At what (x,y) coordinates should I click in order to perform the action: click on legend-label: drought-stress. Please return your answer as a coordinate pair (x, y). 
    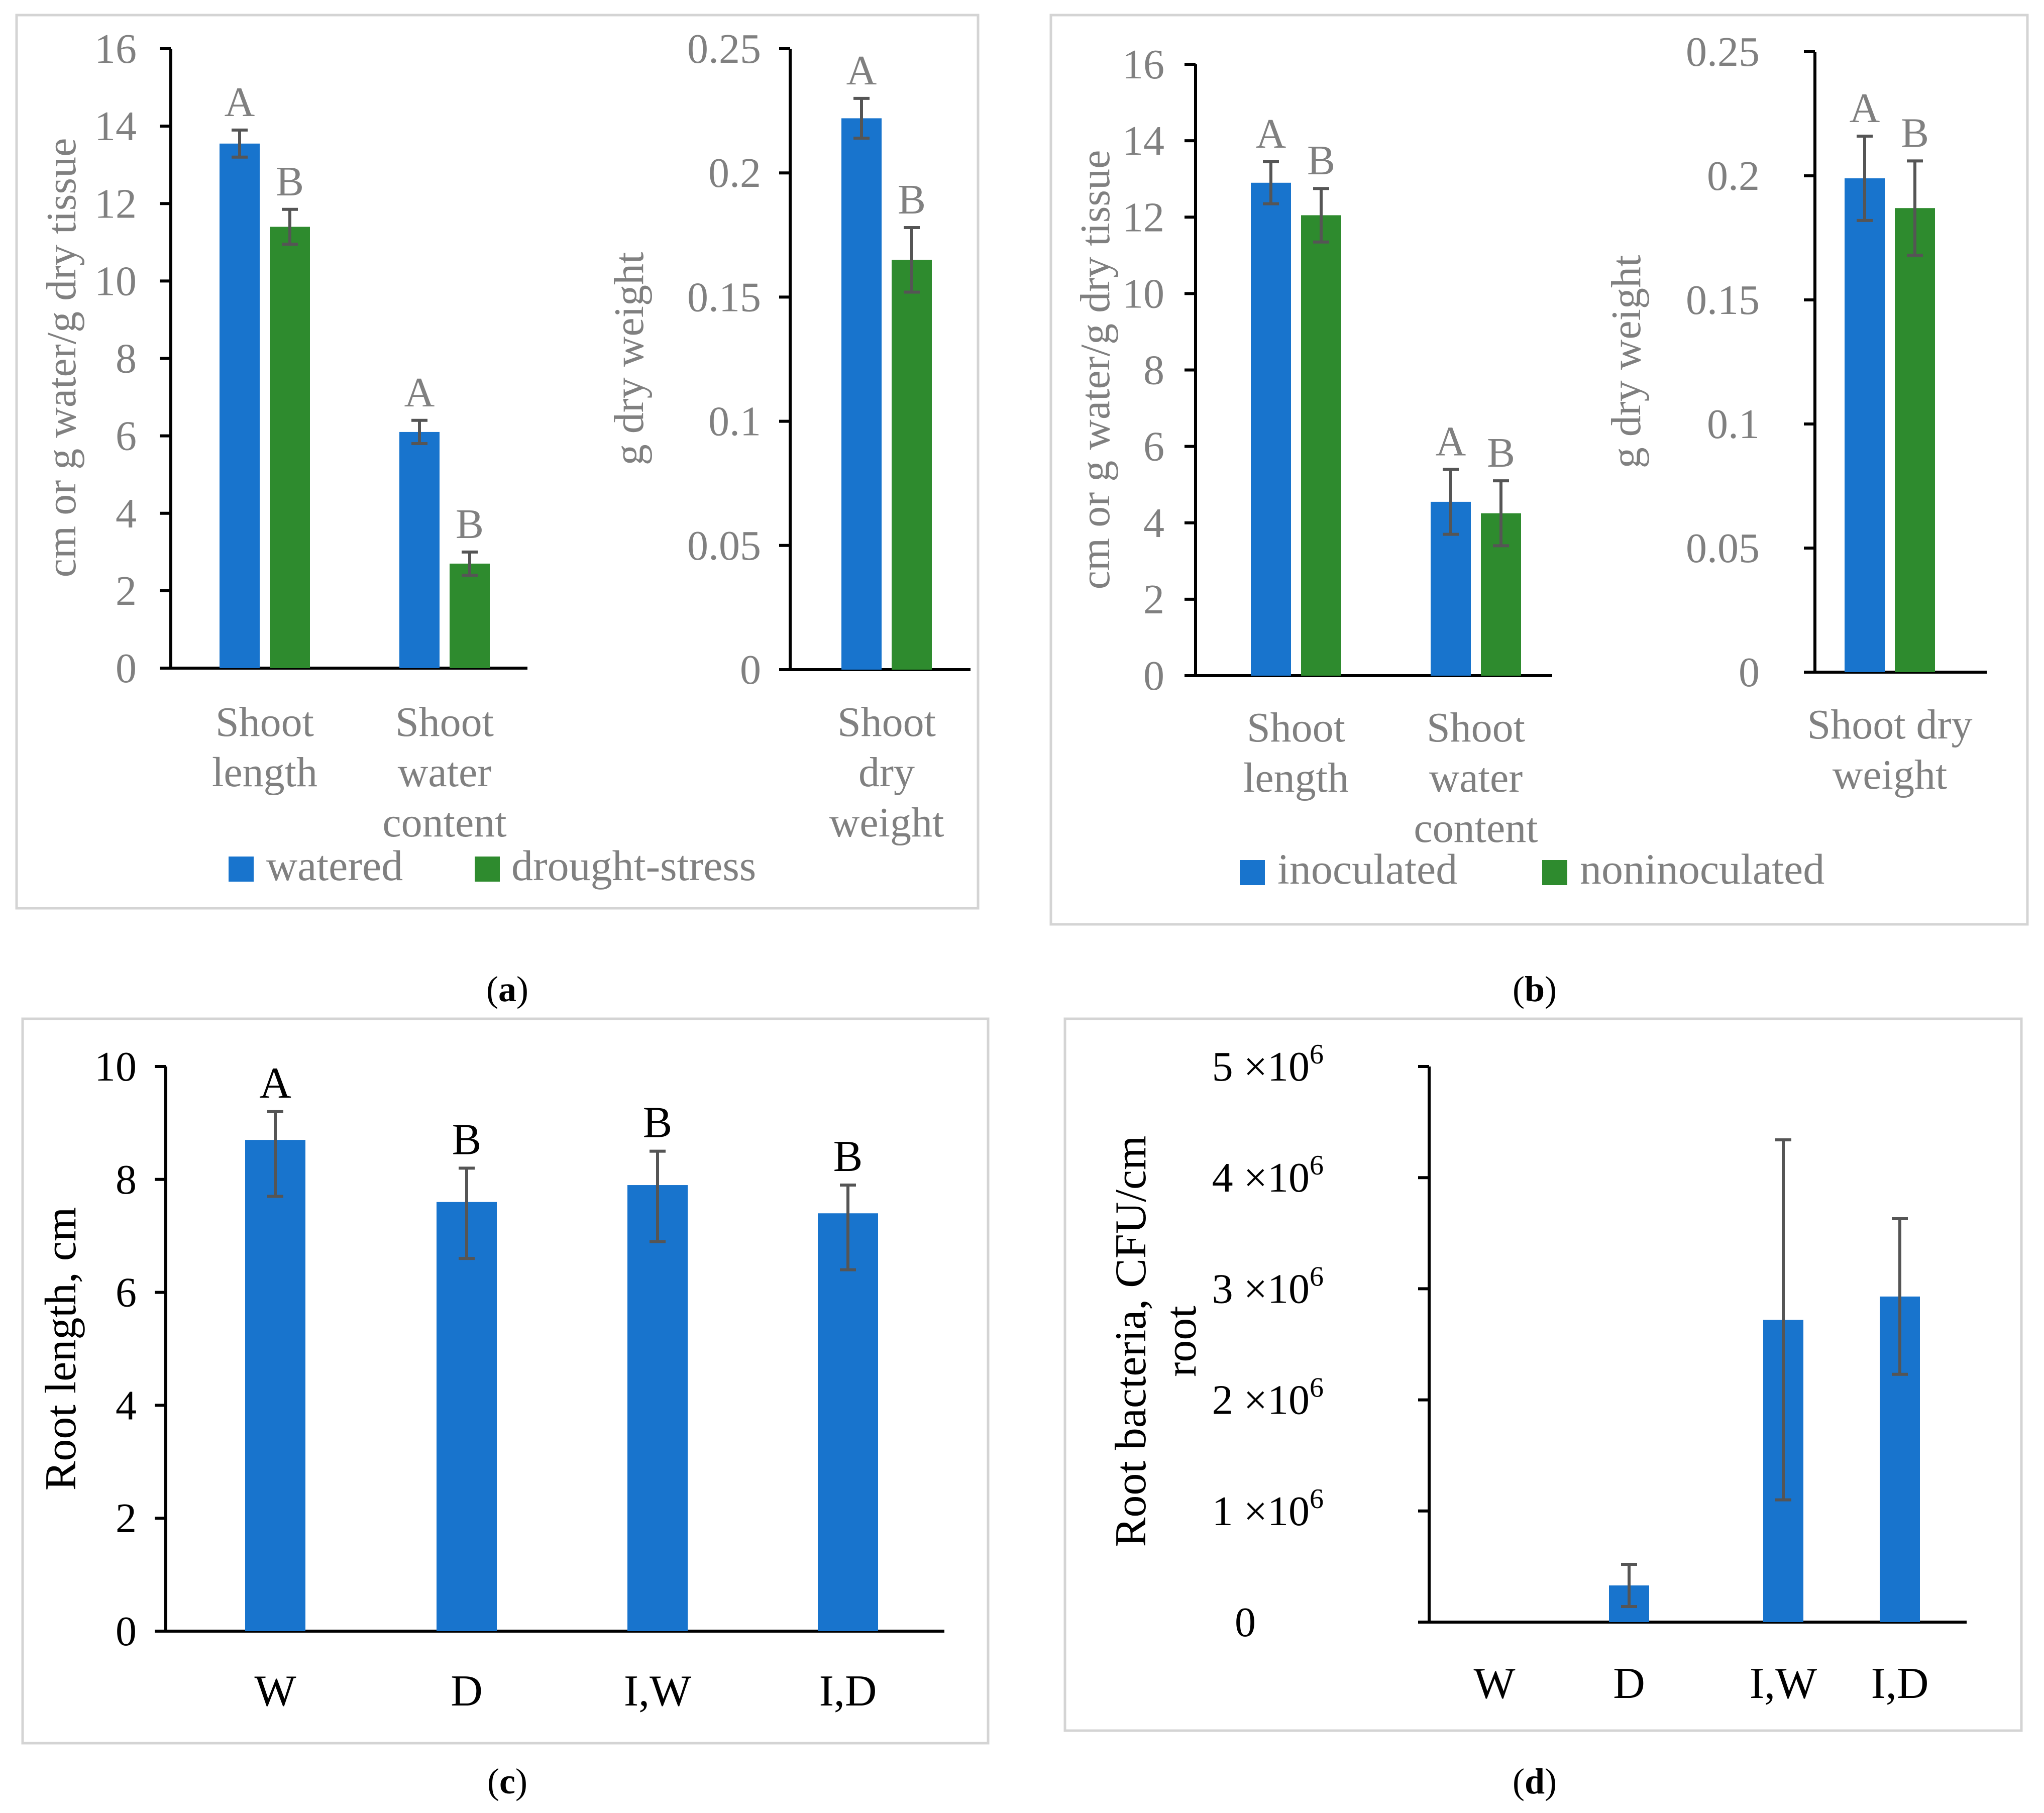
    Looking at the image, I should click on (633, 866).